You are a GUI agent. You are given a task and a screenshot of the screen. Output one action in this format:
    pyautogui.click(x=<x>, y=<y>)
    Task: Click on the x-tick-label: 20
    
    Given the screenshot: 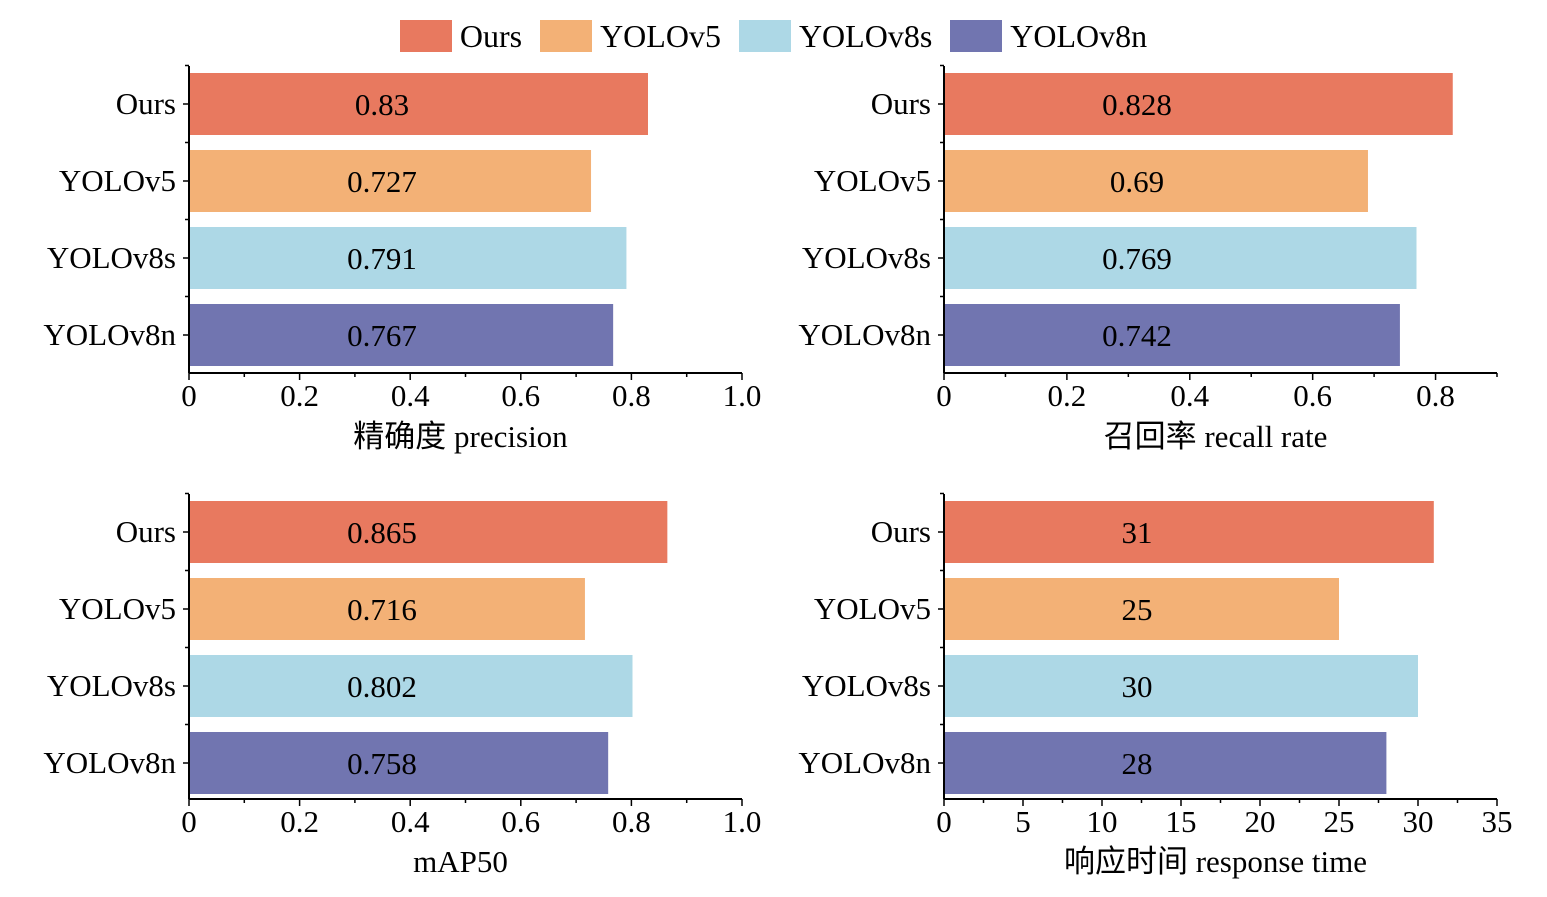 What is the action you would take?
    pyautogui.click(x=1260, y=821)
    